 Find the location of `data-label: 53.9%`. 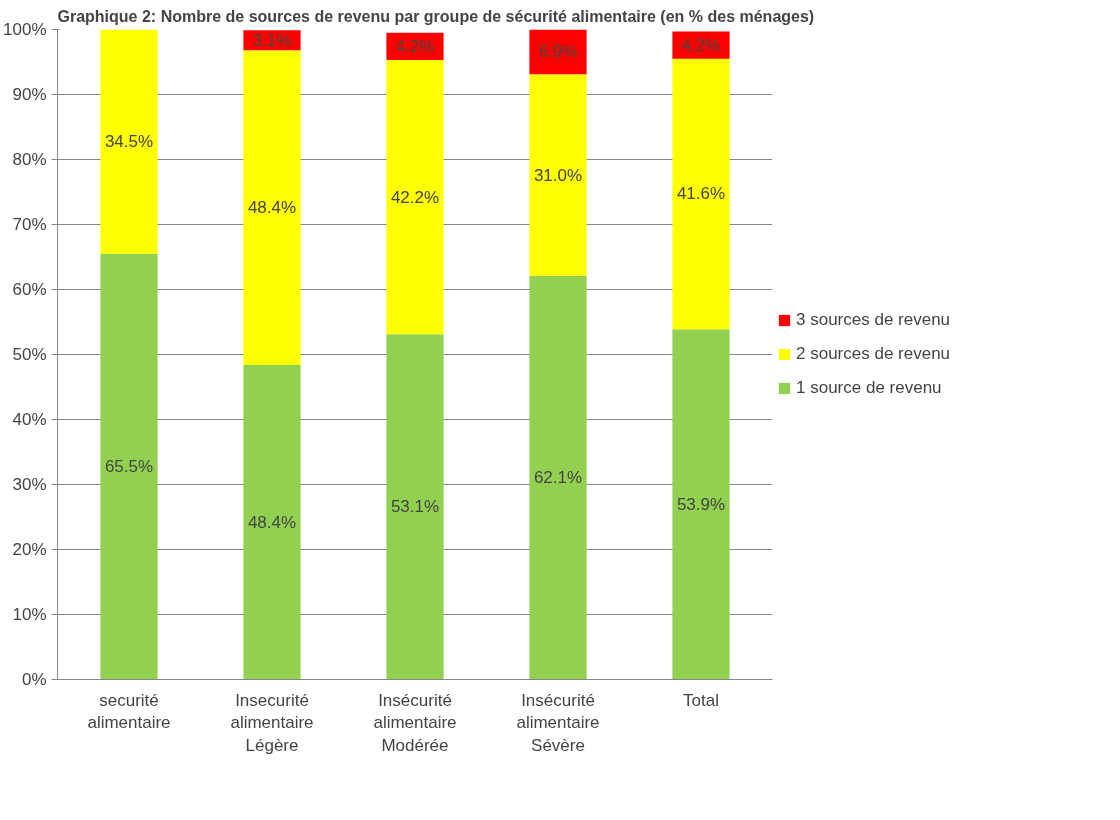

data-label: 53.9% is located at coordinates (701, 504).